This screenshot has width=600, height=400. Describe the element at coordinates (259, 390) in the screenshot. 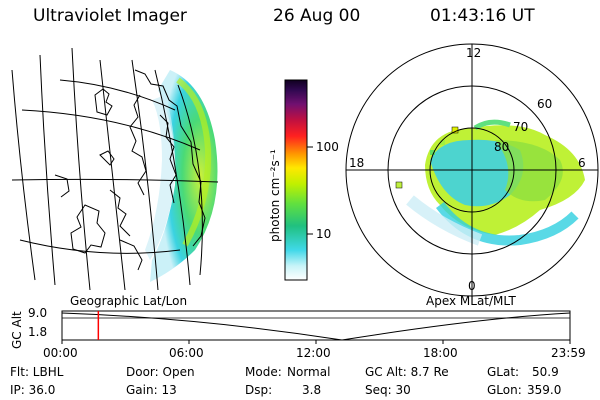

I see `dsp-label: Dsp:` at that location.